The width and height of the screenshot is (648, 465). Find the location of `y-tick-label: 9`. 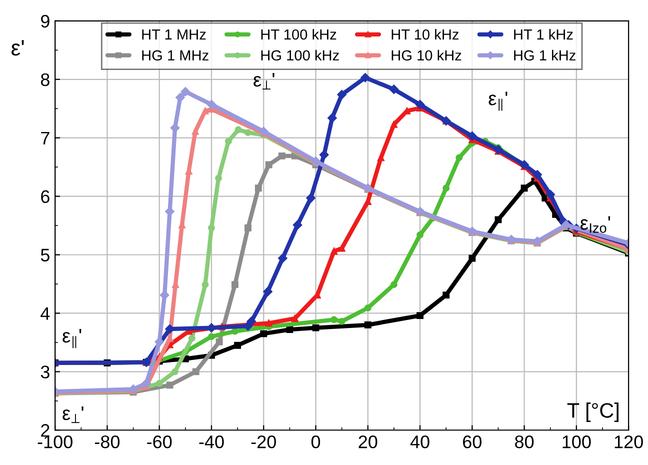

y-tick-label: 9 is located at coordinates (45, 21).